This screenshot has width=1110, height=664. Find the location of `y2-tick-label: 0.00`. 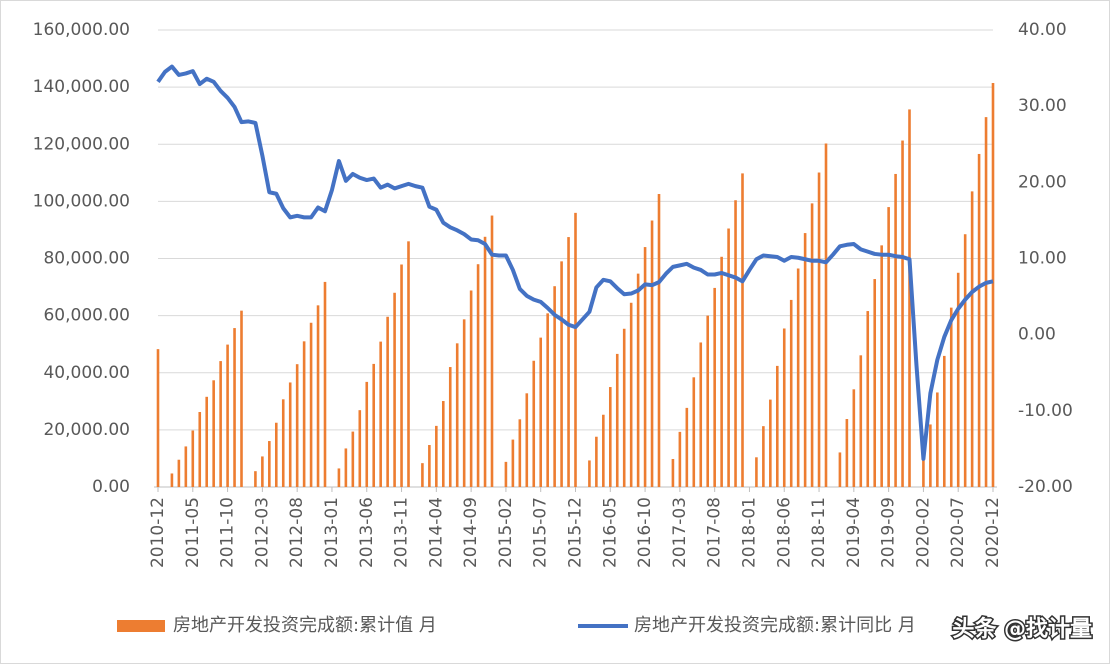

y2-tick-label: 0.00 is located at coordinates (1037, 335).